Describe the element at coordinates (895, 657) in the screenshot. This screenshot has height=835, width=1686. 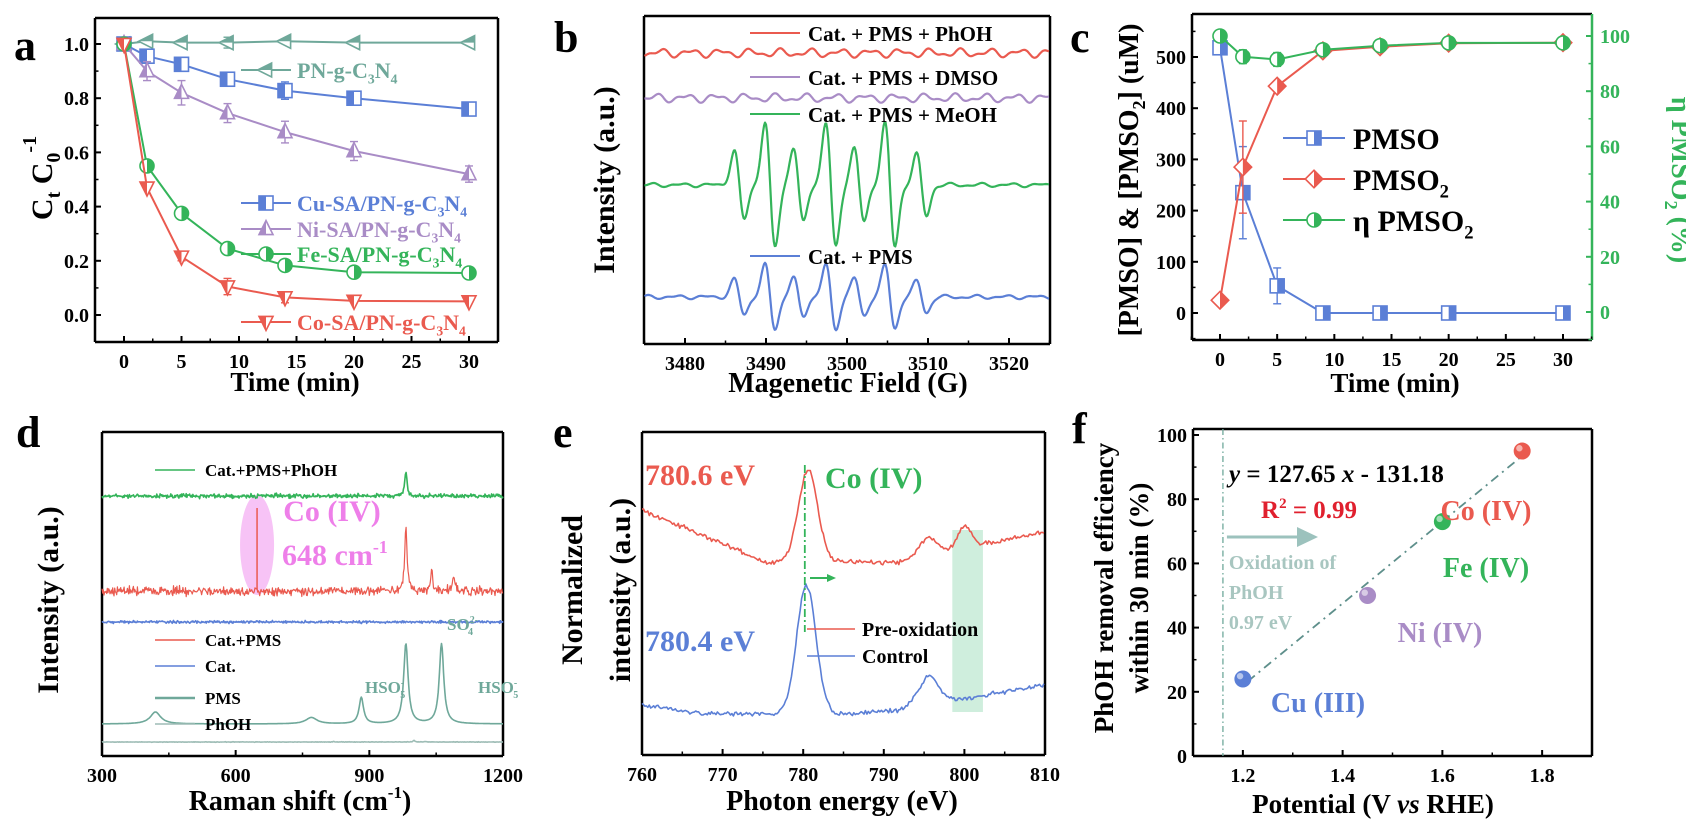
I see `panel-e-legend-label: Control` at that location.